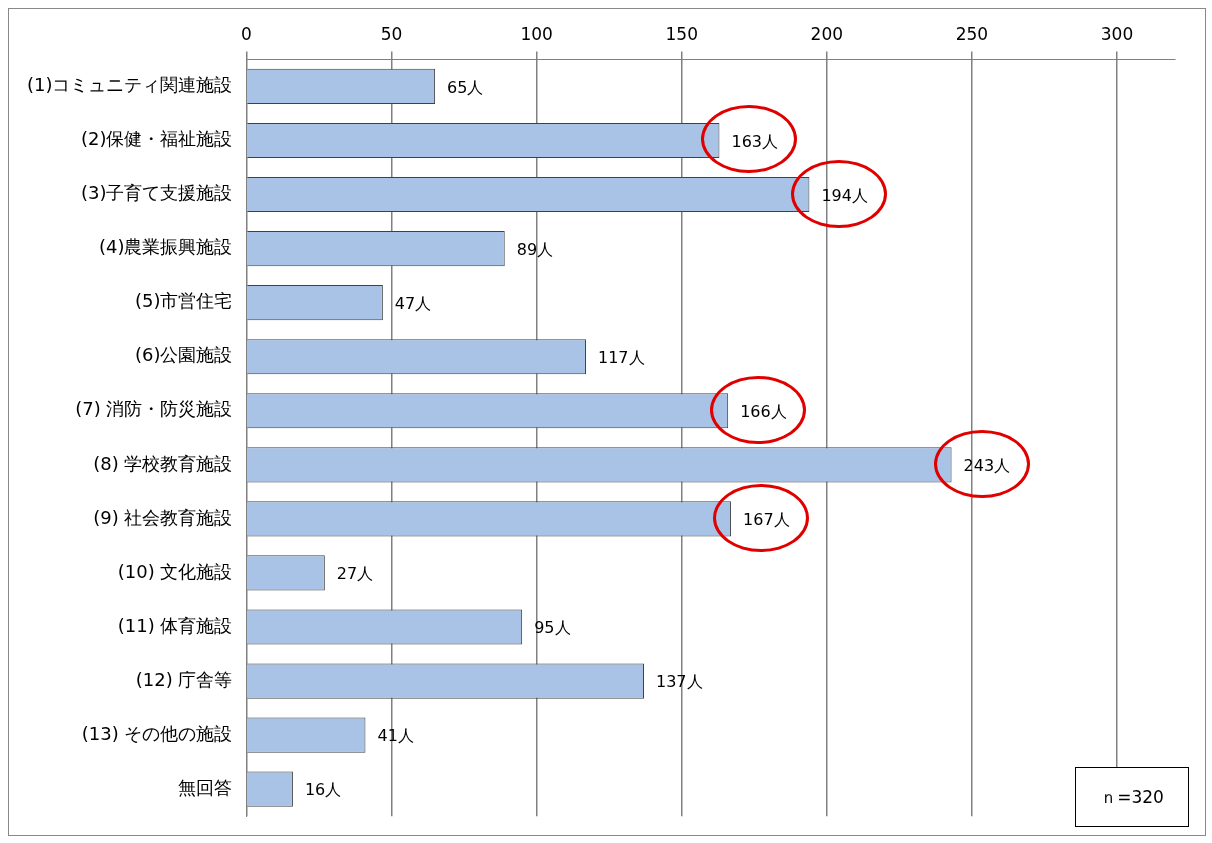 The width and height of the screenshot is (1212, 843). Describe the element at coordinates (157, 733) in the screenshot. I see `y-tick-label: (13) その他の施設` at that location.